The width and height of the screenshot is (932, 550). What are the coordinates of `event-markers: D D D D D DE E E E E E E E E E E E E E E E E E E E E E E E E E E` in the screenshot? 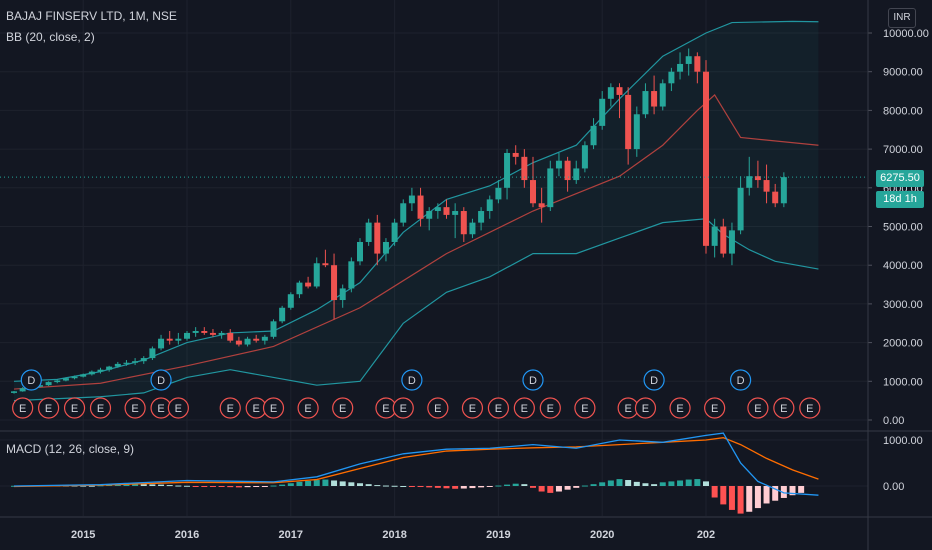 It's located at (416, 394).